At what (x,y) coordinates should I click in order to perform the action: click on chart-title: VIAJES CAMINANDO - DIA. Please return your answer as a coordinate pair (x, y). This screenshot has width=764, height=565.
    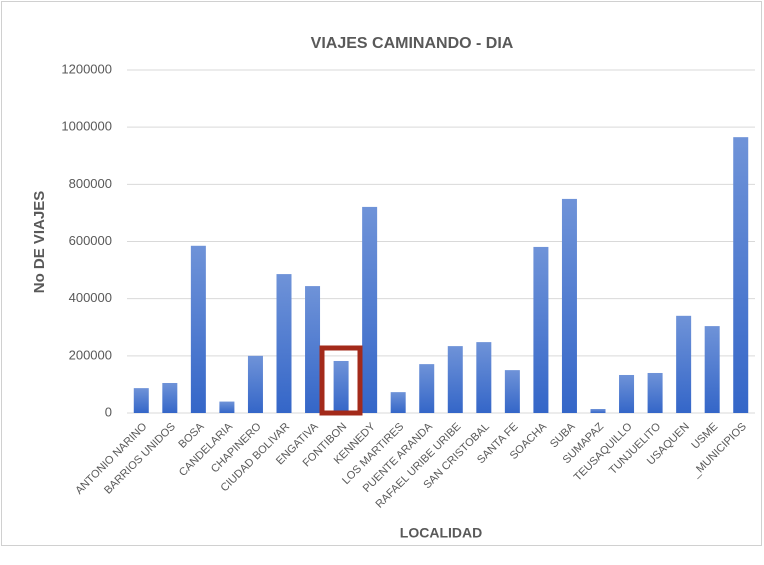
    Looking at the image, I should click on (412, 43).